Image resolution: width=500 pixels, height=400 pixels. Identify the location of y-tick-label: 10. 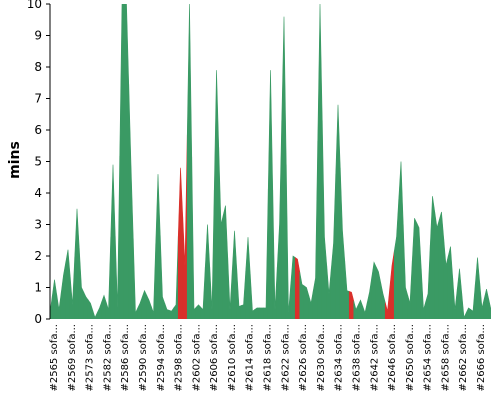
(34, 5).